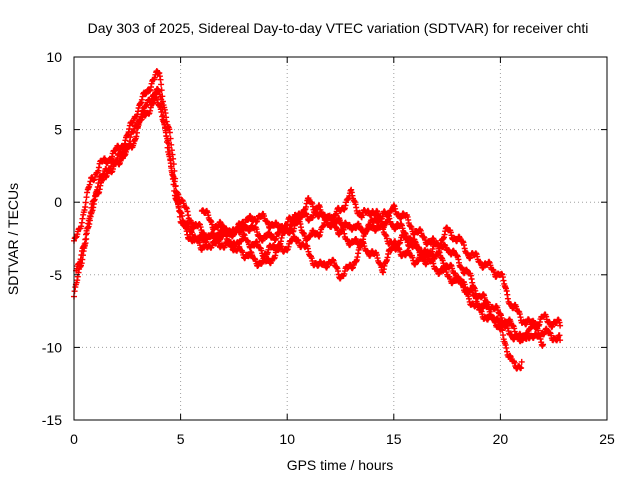 The width and height of the screenshot is (640, 480). Describe the element at coordinates (52, 347) in the screenshot. I see `y-tick-label: -10` at that location.